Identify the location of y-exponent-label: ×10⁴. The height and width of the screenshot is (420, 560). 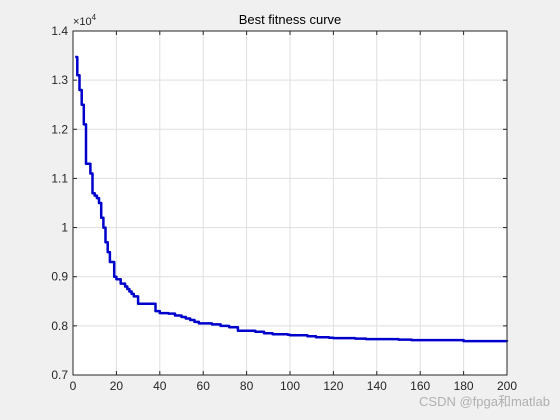
(85, 20).